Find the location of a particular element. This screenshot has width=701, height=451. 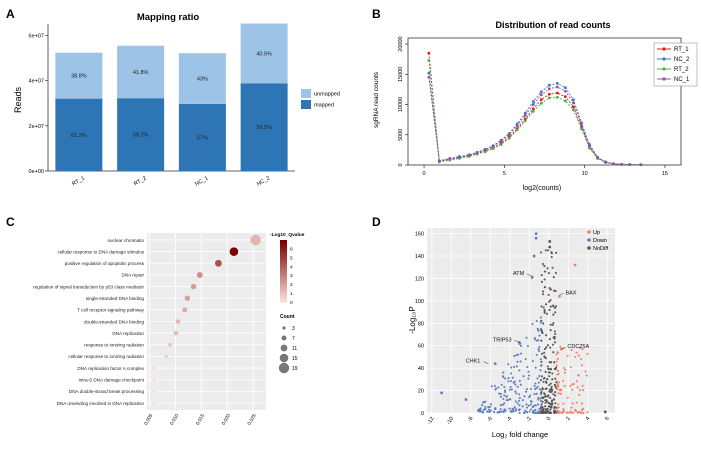

size-legend-label: 11 is located at coordinates (294, 349).